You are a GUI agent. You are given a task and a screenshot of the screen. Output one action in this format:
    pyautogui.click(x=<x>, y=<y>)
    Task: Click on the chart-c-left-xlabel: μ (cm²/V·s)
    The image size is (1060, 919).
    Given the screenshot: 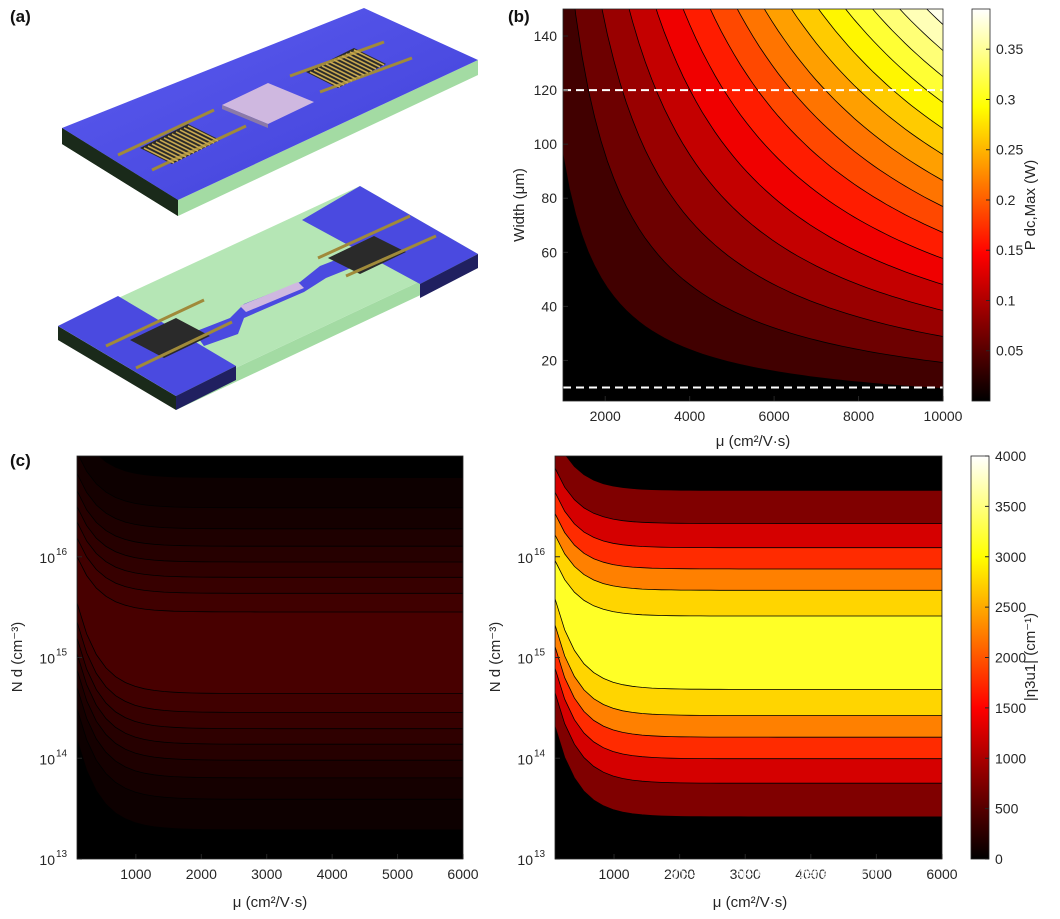 What is the action you would take?
    pyautogui.click(x=270, y=902)
    